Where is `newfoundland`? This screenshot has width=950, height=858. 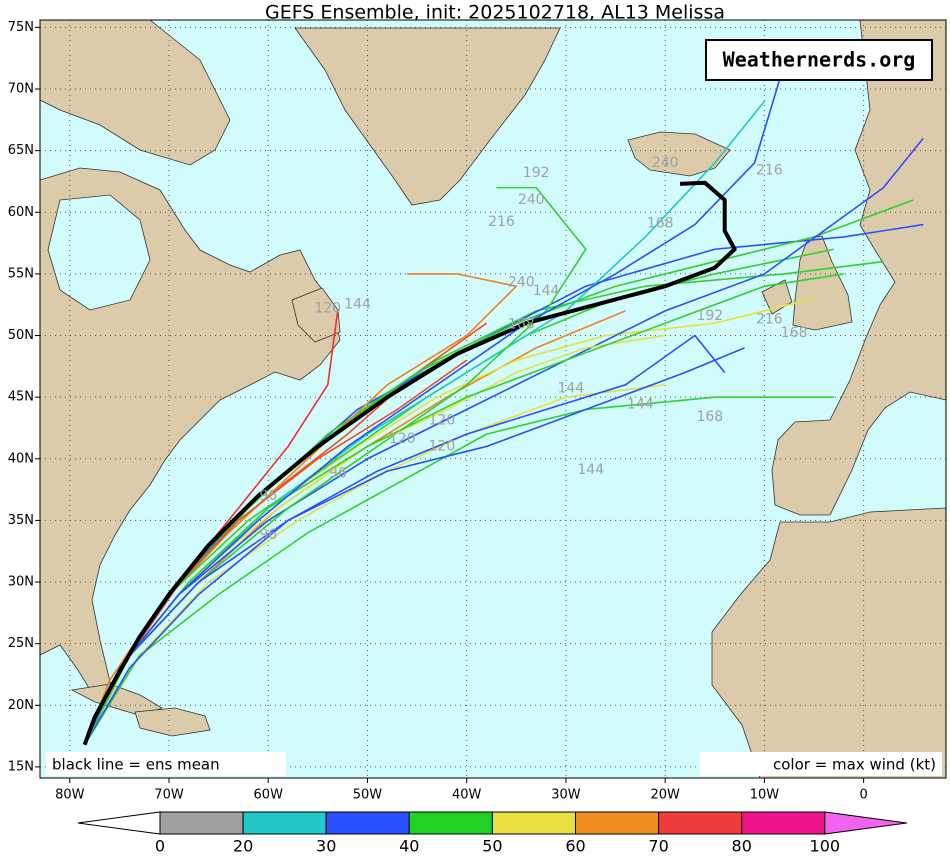 newfoundland is located at coordinates (316, 315).